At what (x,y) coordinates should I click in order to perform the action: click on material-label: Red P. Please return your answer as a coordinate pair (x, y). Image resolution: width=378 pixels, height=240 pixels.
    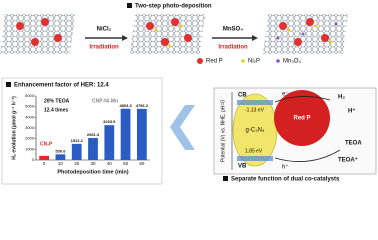
    Looking at the image, I should click on (301, 119).